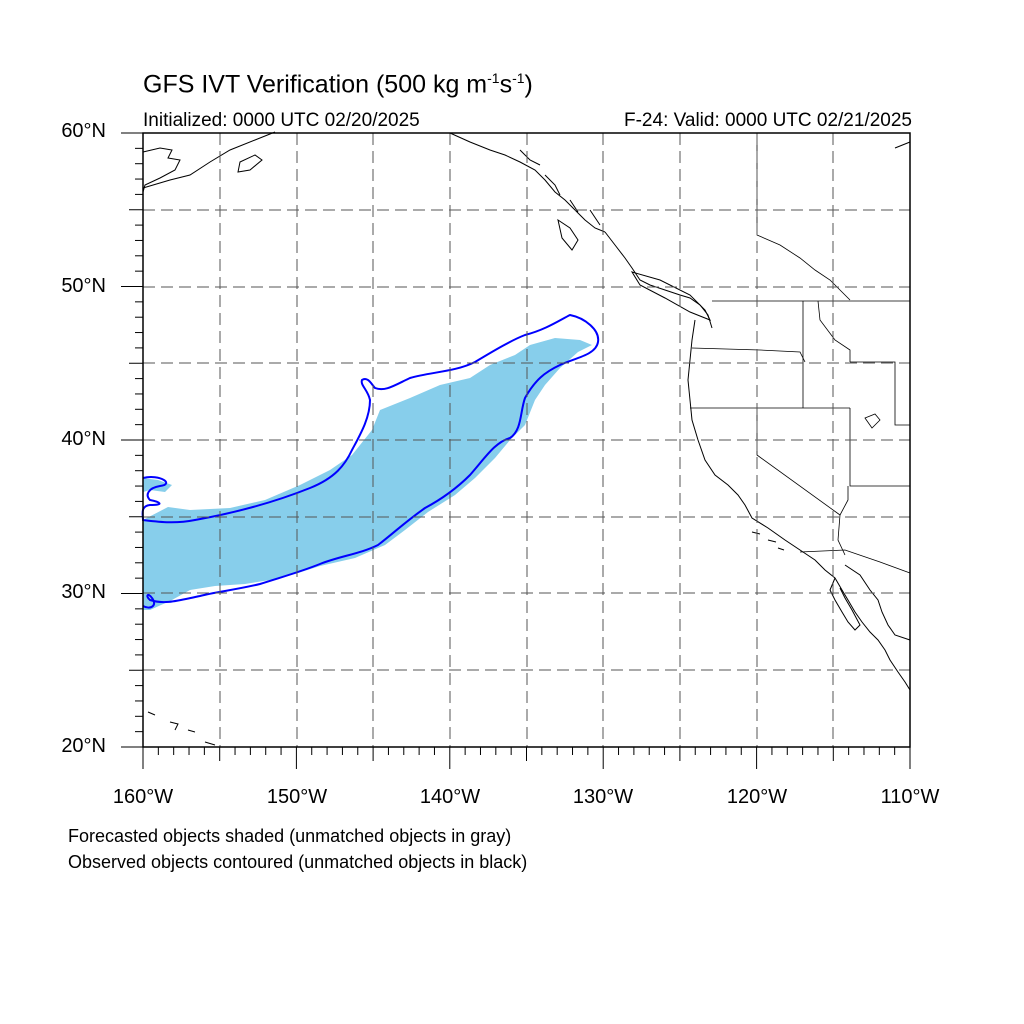  Describe the element at coordinates (768, 120) in the screenshot. I see `valid-time-label: F-24: Valid: 0000 UTC 02/21/2025` at that location.